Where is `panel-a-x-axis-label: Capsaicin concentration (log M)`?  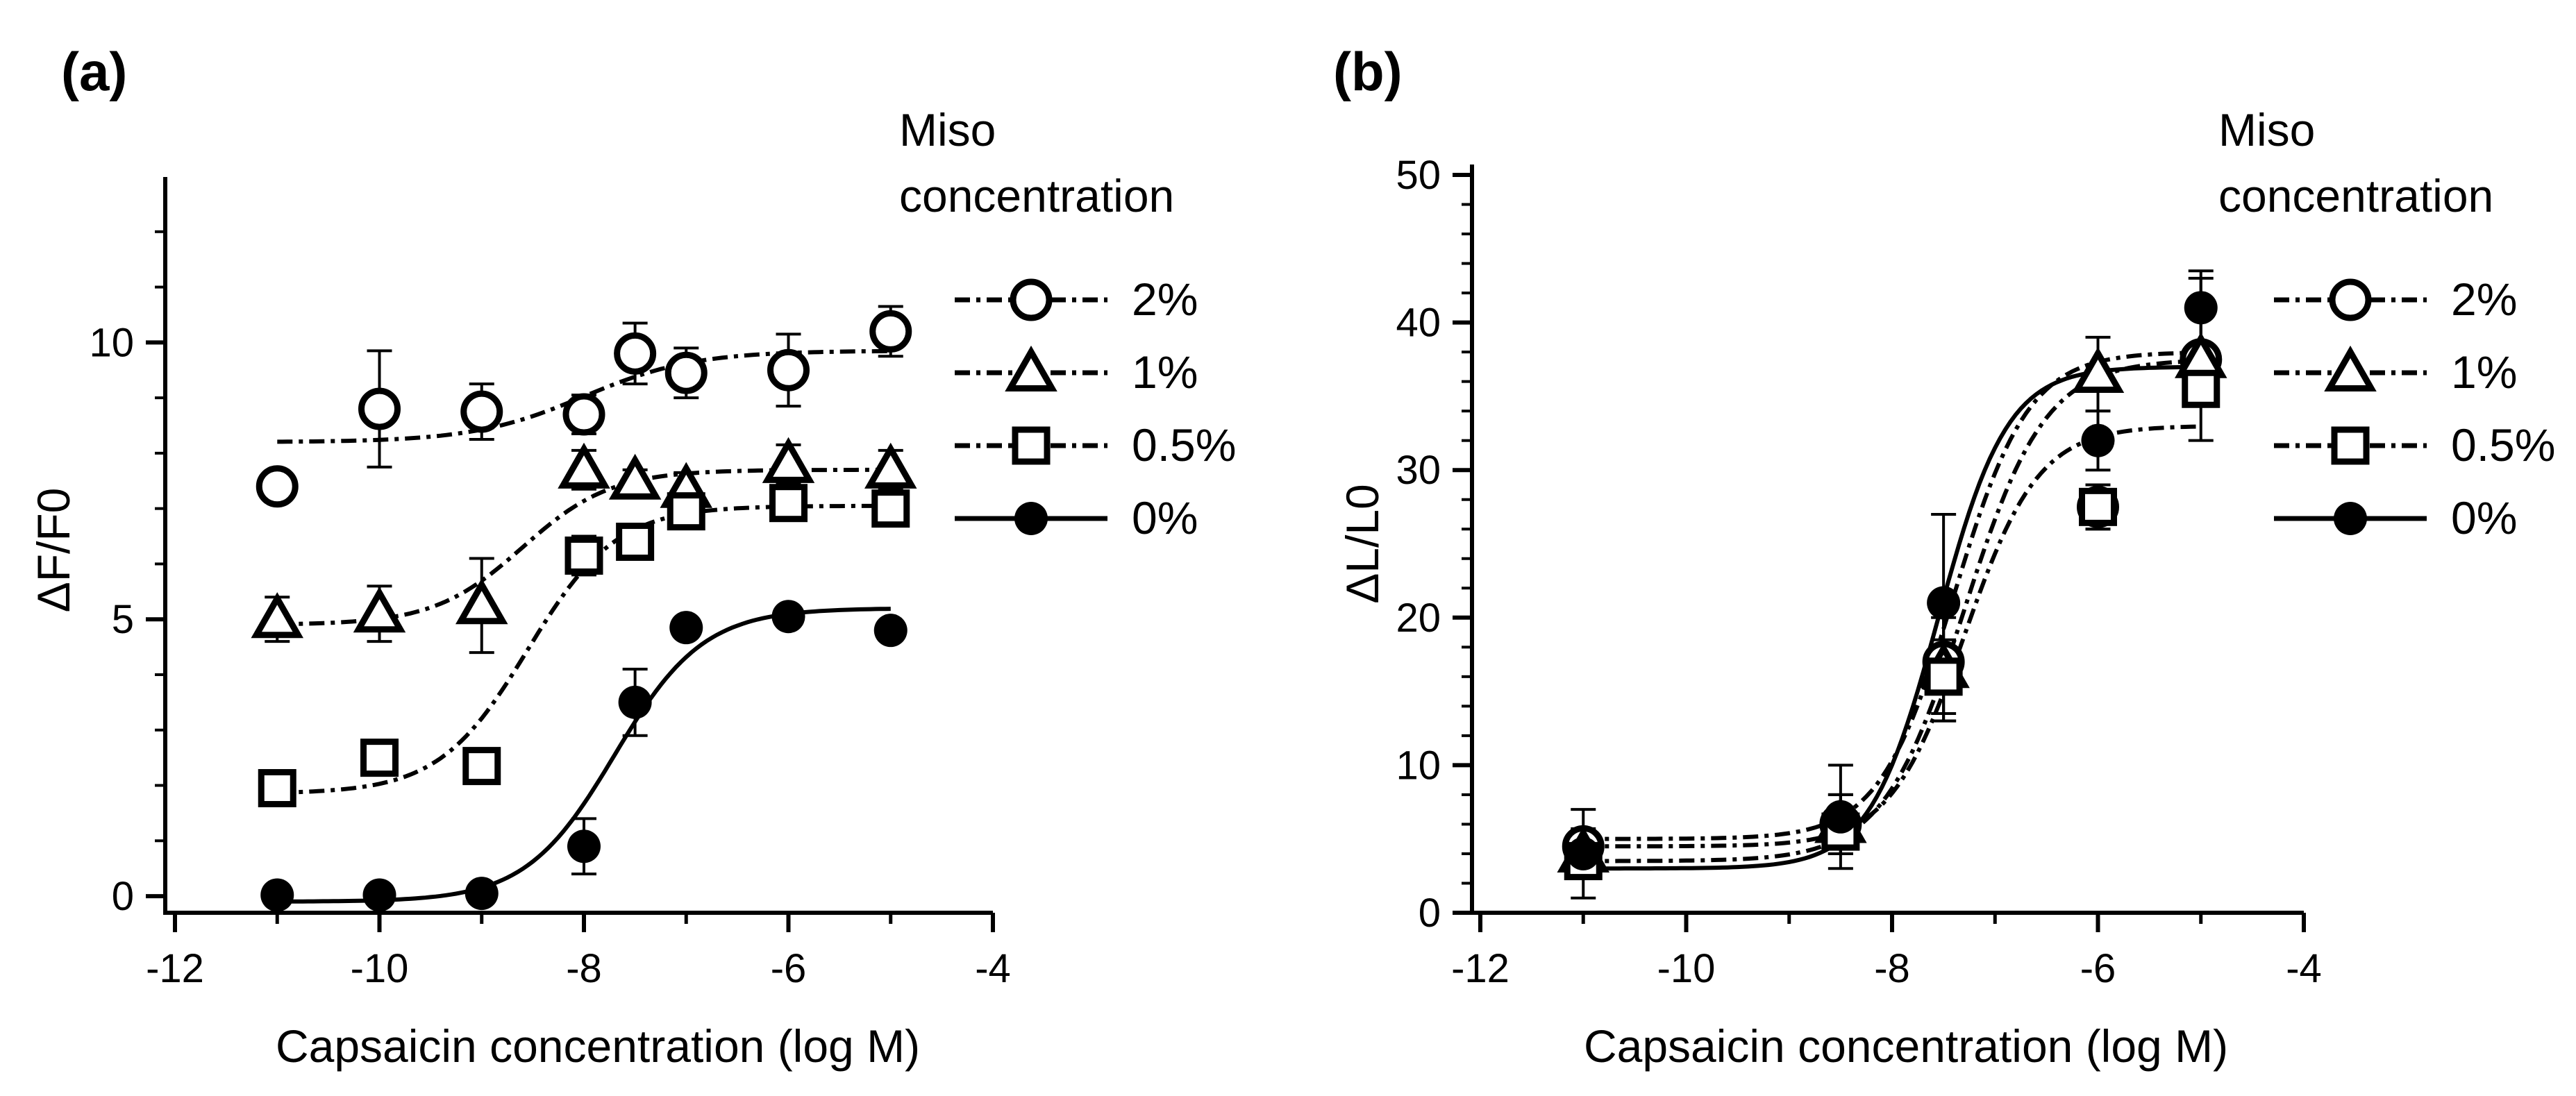 panel-a-x-axis-label: Capsaicin concentration (log M) is located at coordinates (598, 1046).